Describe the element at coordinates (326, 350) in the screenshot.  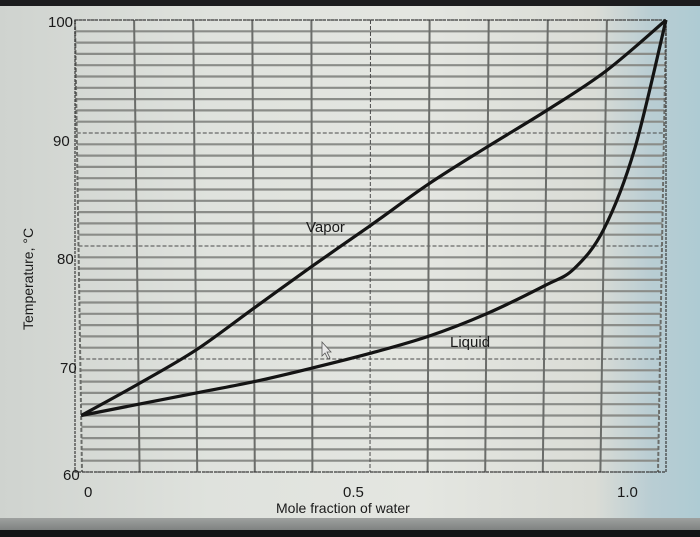
I see `mouse-cursor-icon` at that location.